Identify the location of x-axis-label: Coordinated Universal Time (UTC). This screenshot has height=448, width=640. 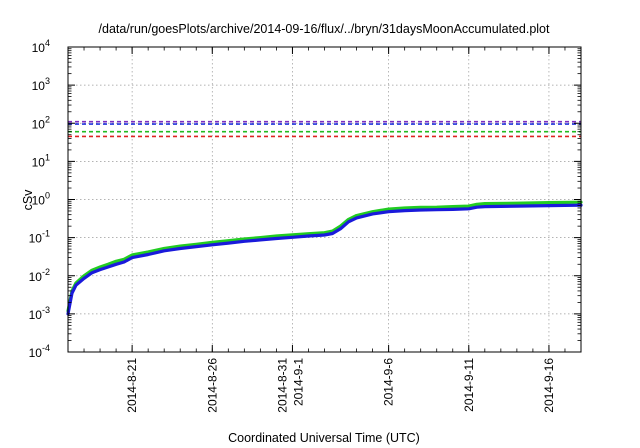
(324, 438).